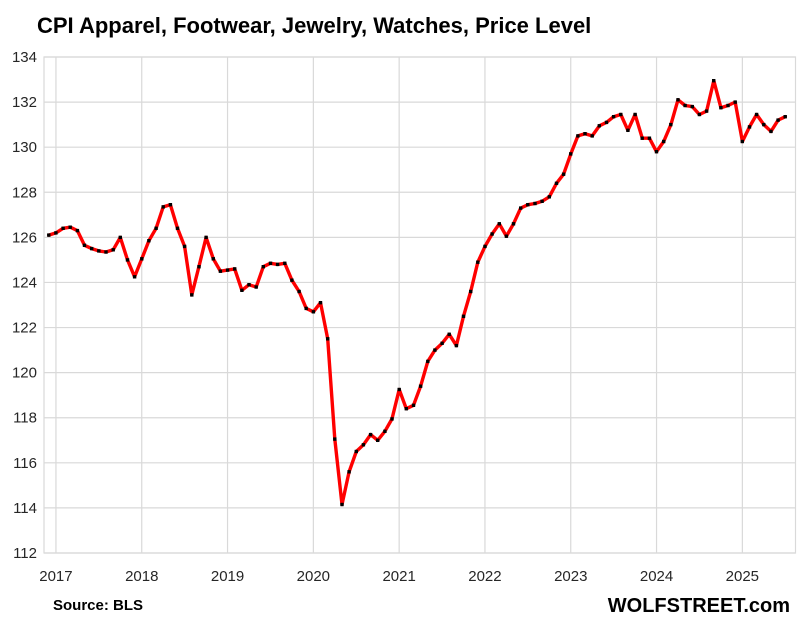  Describe the element at coordinates (24, 373) in the screenshot. I see `y-tick-label: 120` at that location.